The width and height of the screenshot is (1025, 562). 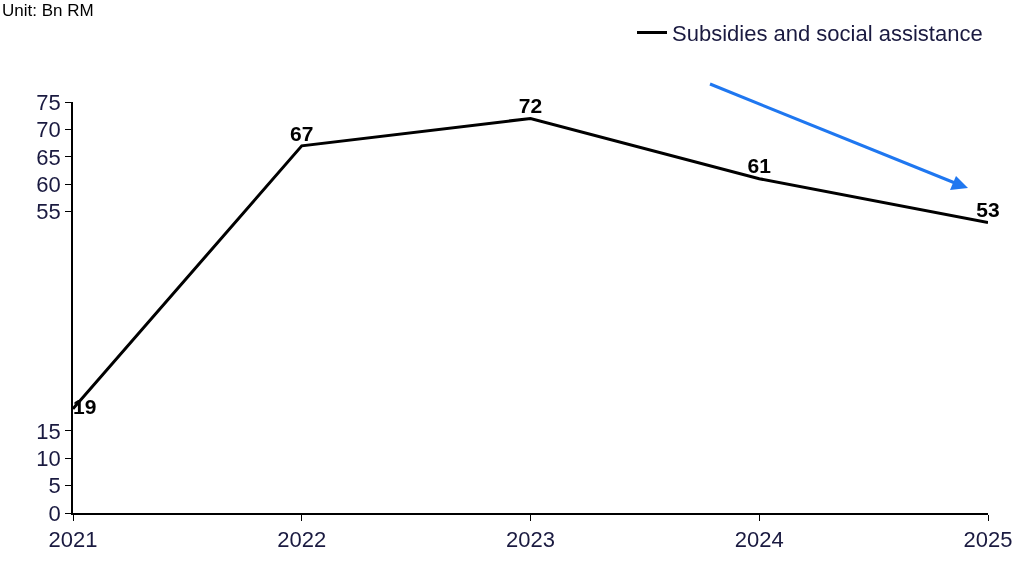 What do you see at coordinates (48, 458) in the screenshot?
I see `y-tick-label: 10` at bounding box center [48, 458].